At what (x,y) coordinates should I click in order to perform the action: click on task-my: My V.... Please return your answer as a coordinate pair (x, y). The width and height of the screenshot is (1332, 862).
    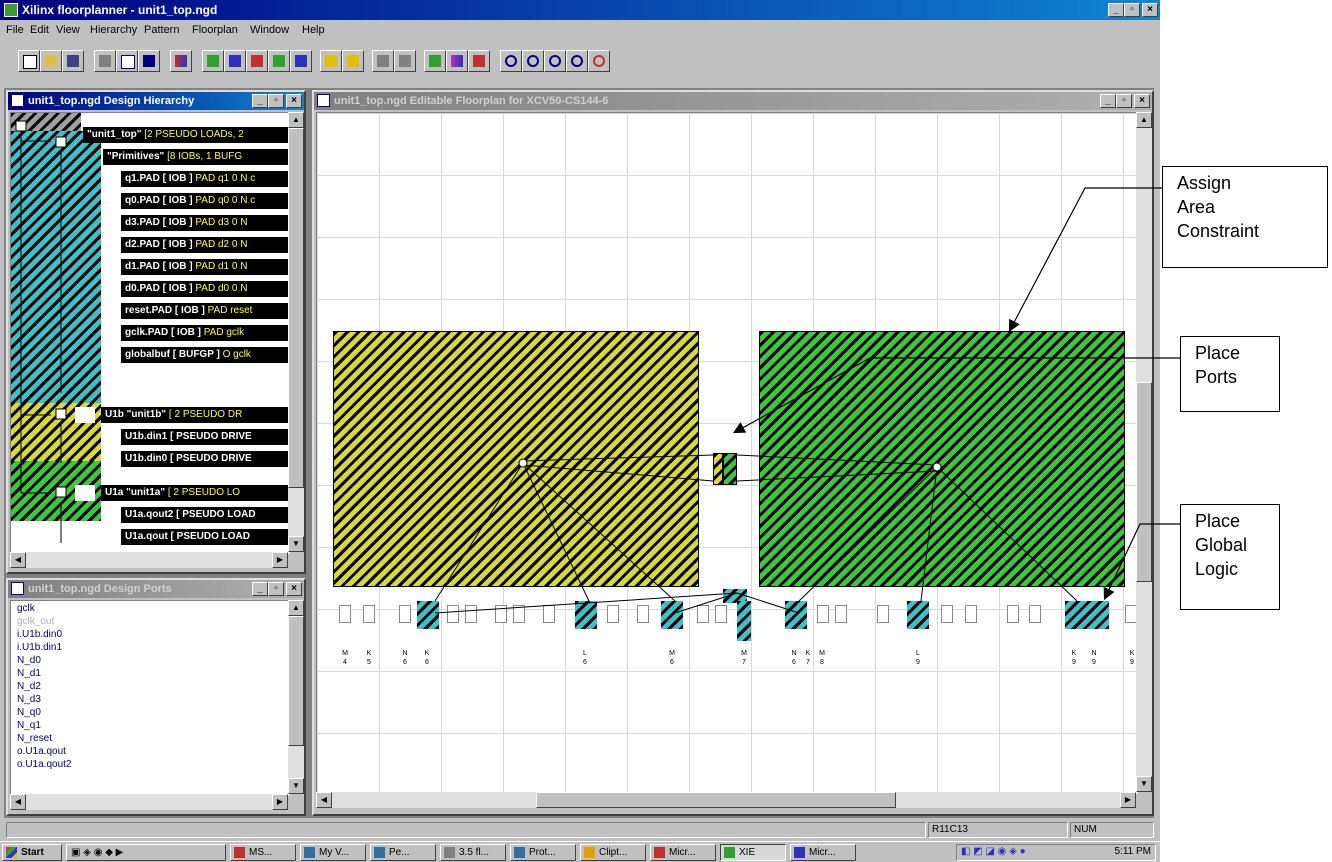
    Looking at the image, I should click on (333, 852).